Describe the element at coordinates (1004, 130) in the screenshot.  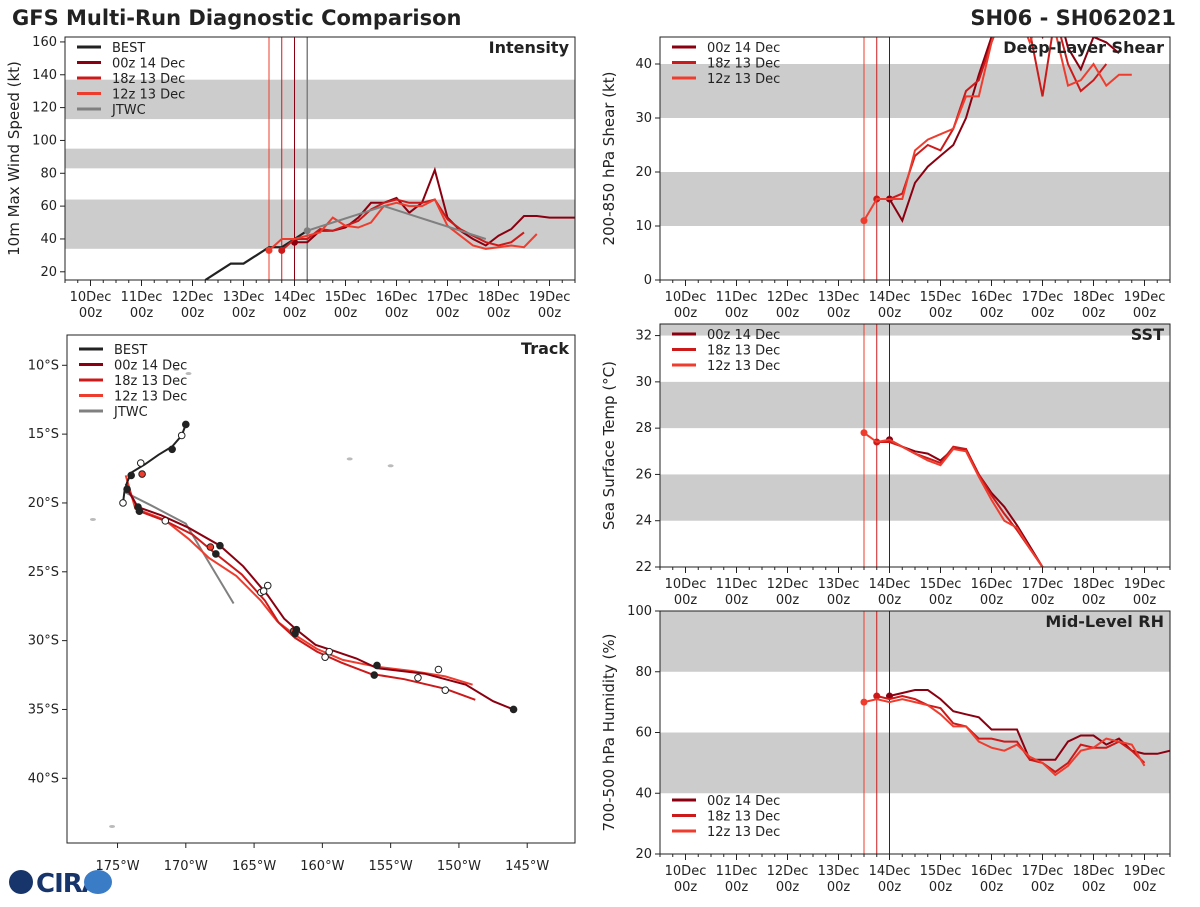
I see `shear-series-run00` at that location.